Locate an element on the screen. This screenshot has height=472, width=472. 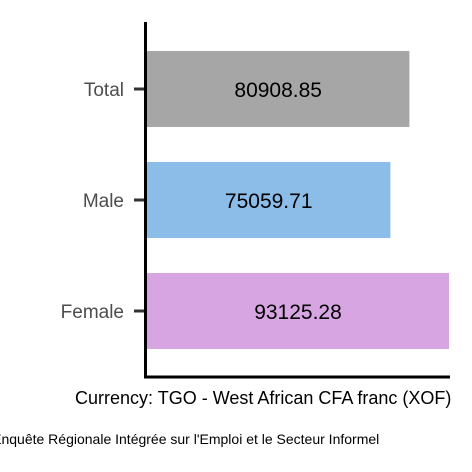
y-tick-label-male: Male is located at coordinates (103, 201).